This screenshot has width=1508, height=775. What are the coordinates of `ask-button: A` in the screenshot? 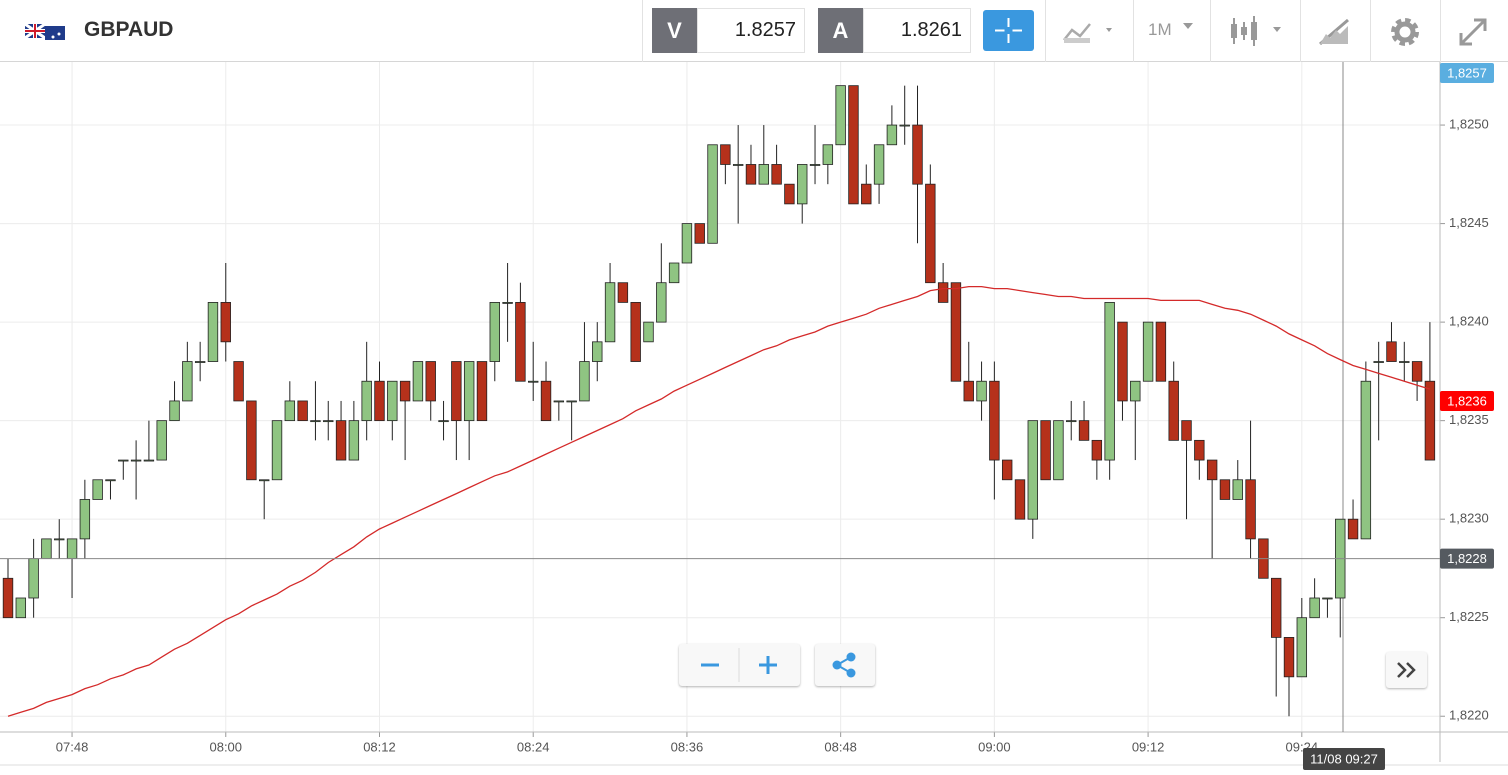 It's located at (840, 30).